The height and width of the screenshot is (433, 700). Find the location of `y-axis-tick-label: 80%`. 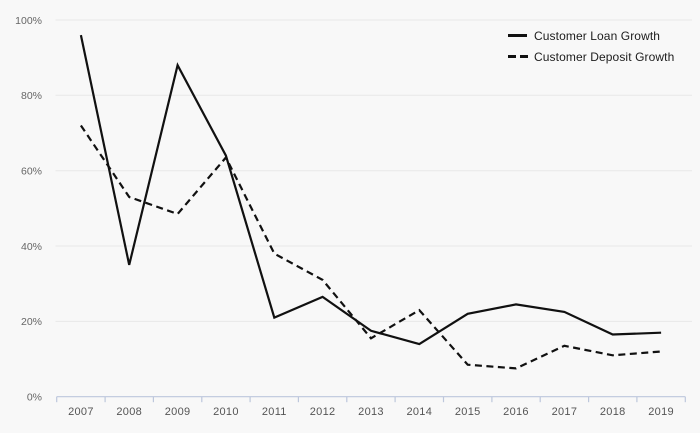

y-axis-tick-label: 80% is located at coordinates (31, 96).